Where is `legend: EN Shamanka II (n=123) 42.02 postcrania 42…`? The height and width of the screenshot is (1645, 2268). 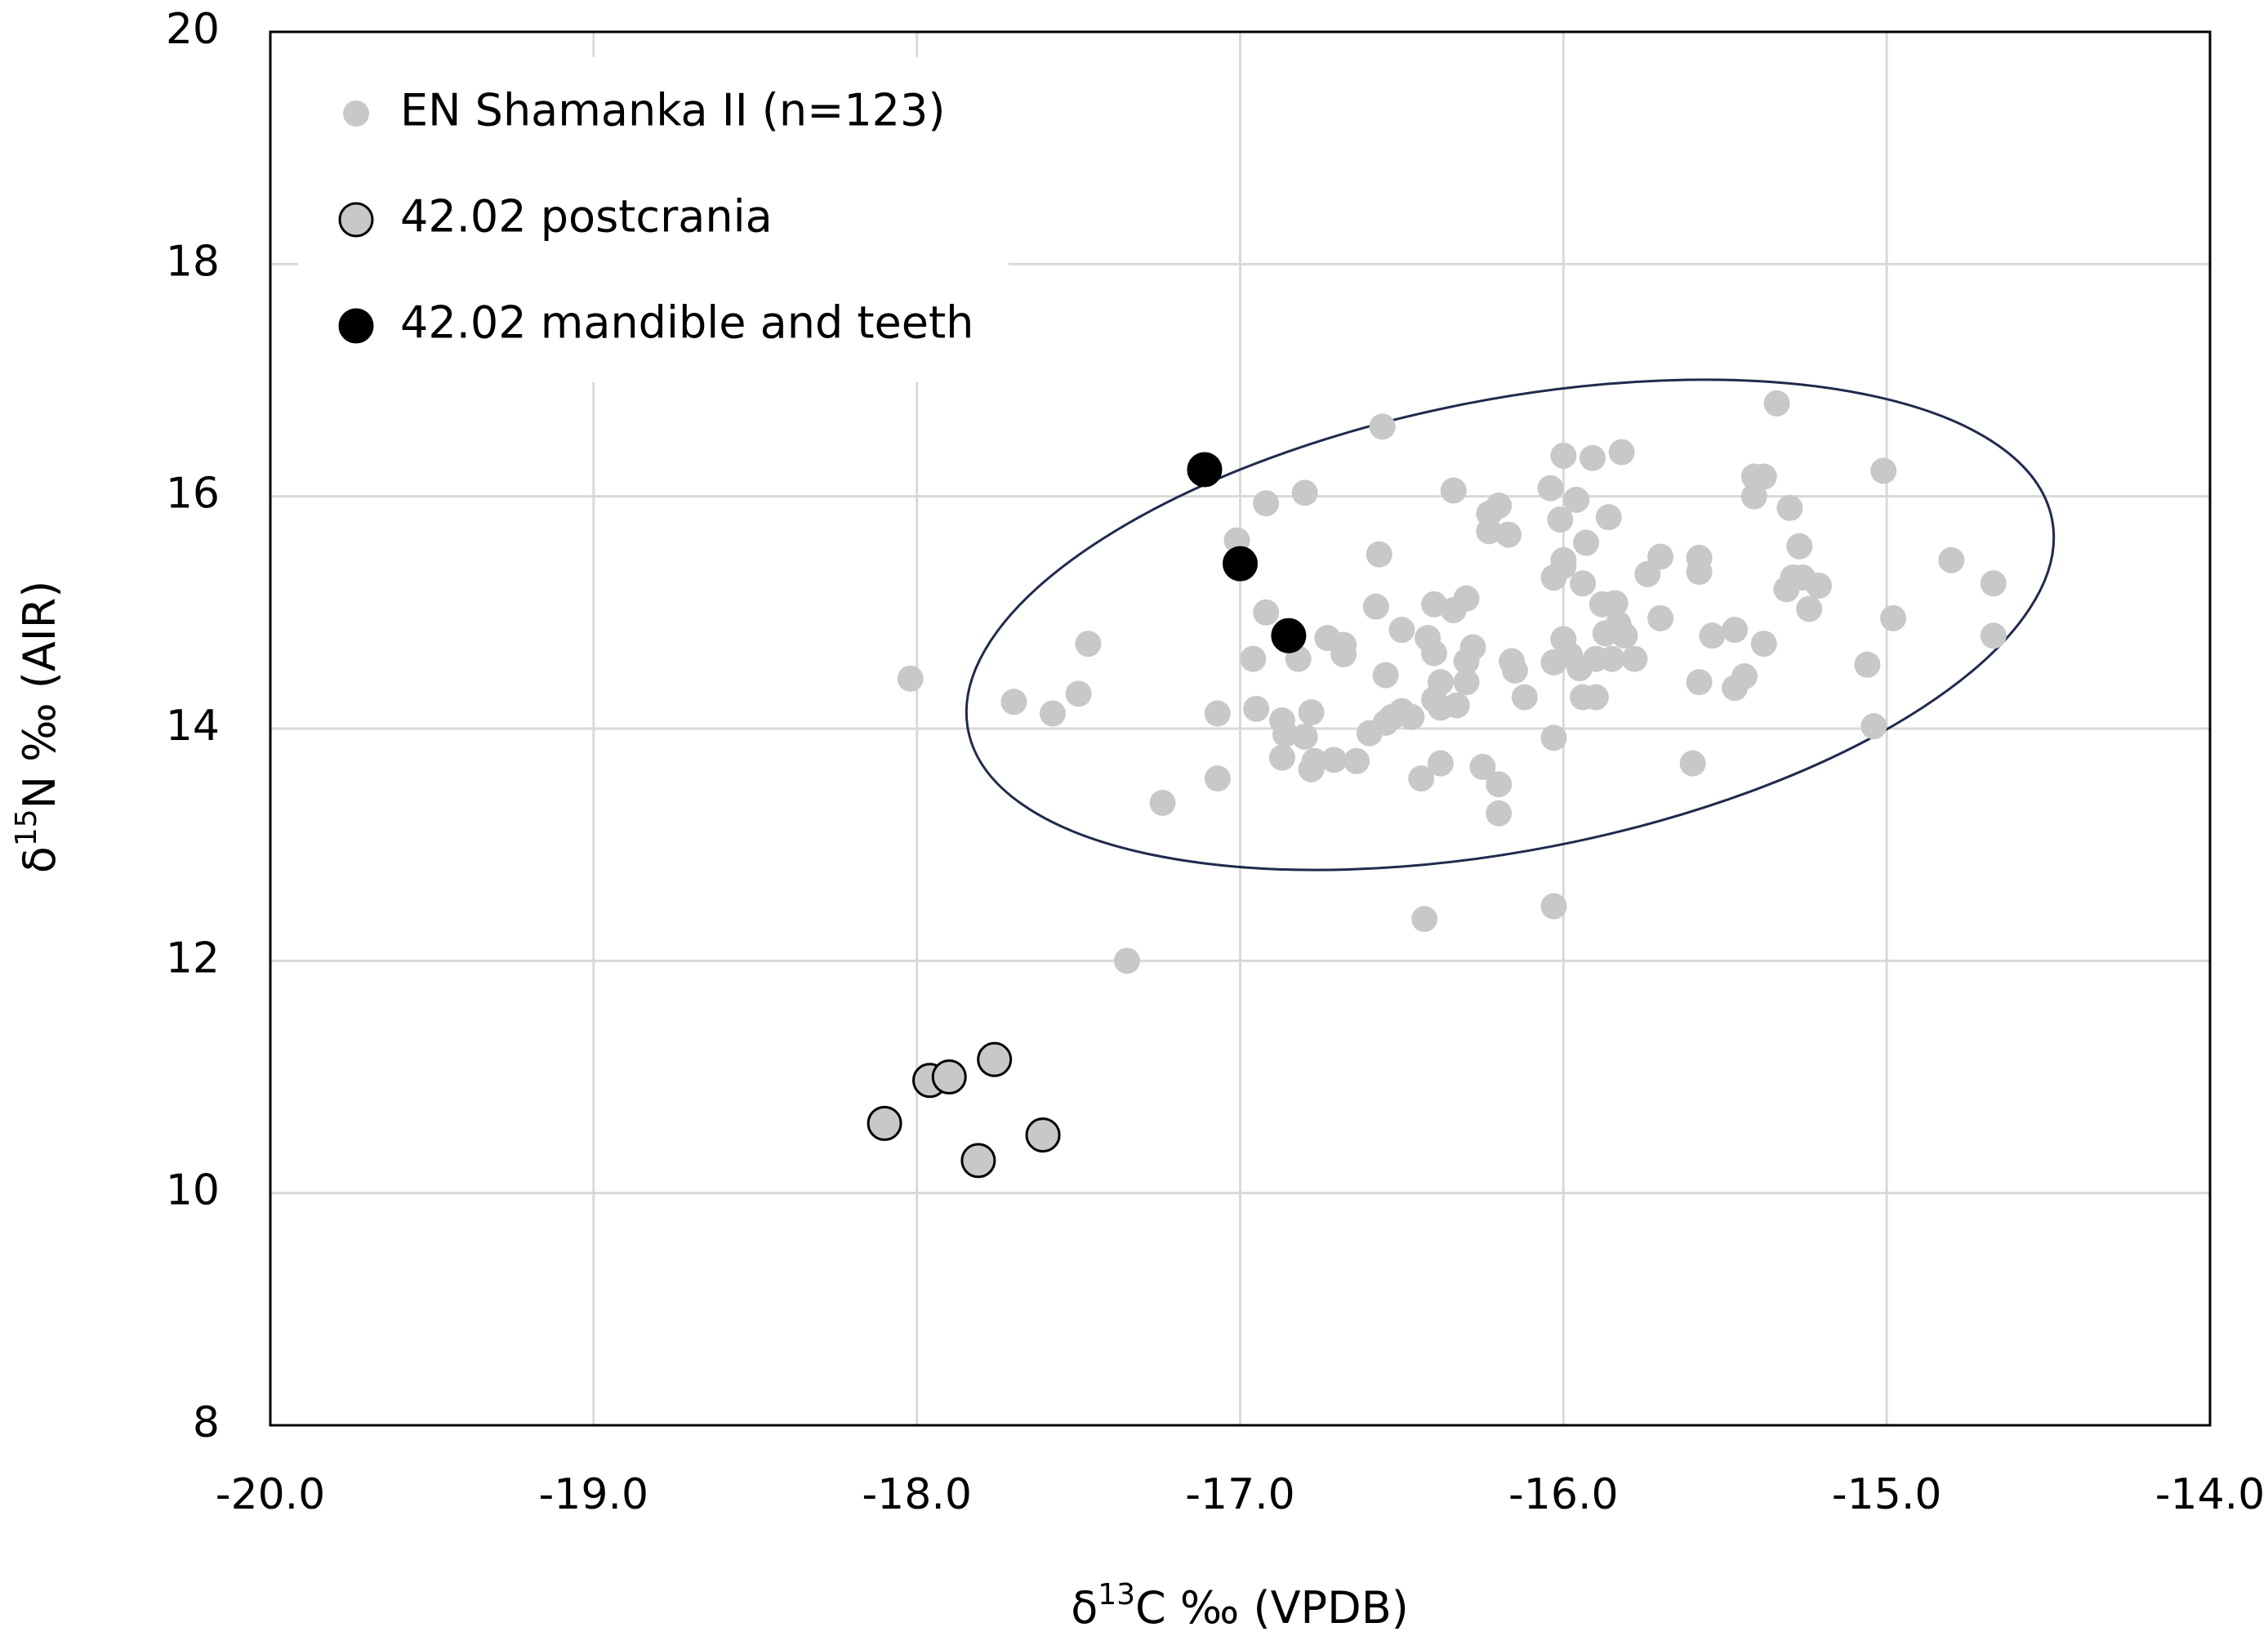
legend: EN Shamanka II (n=123) 42.02 postcrania 42… is located at coordinates (656, 217).